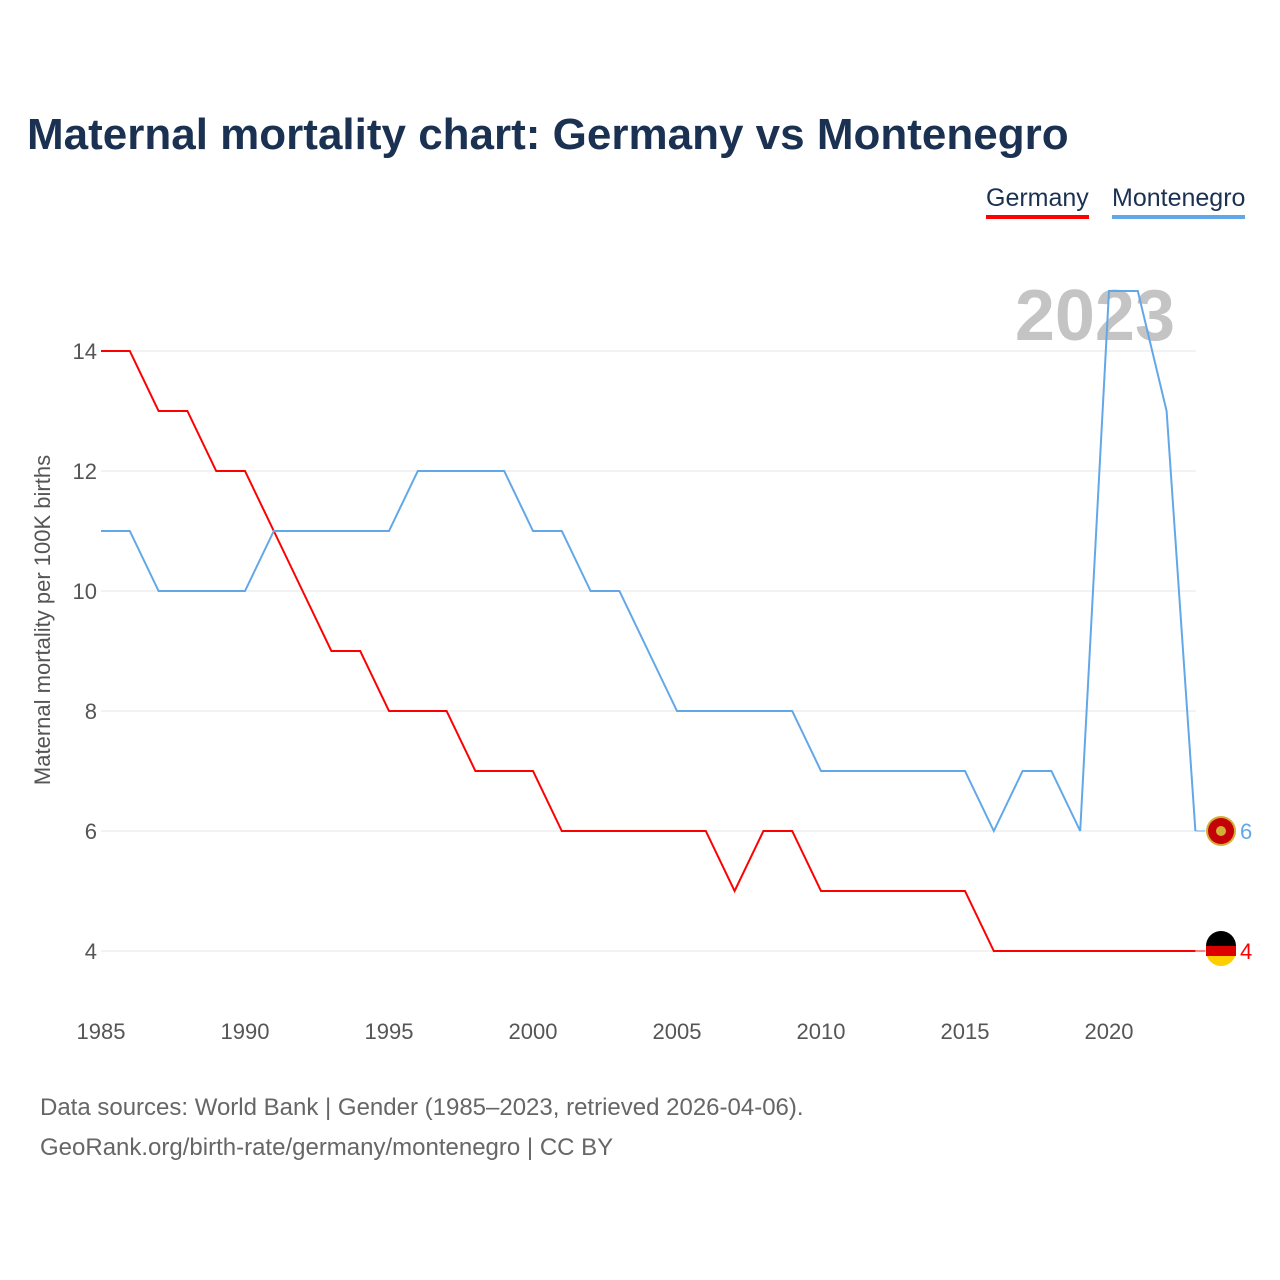 Image resolution: width=1280 pixels, height=1280 pixels. What do you see at coordinates (821, 1031) in the screenshot?
I see `x-tick-label: 2010` at bounding box center [821, 1031].